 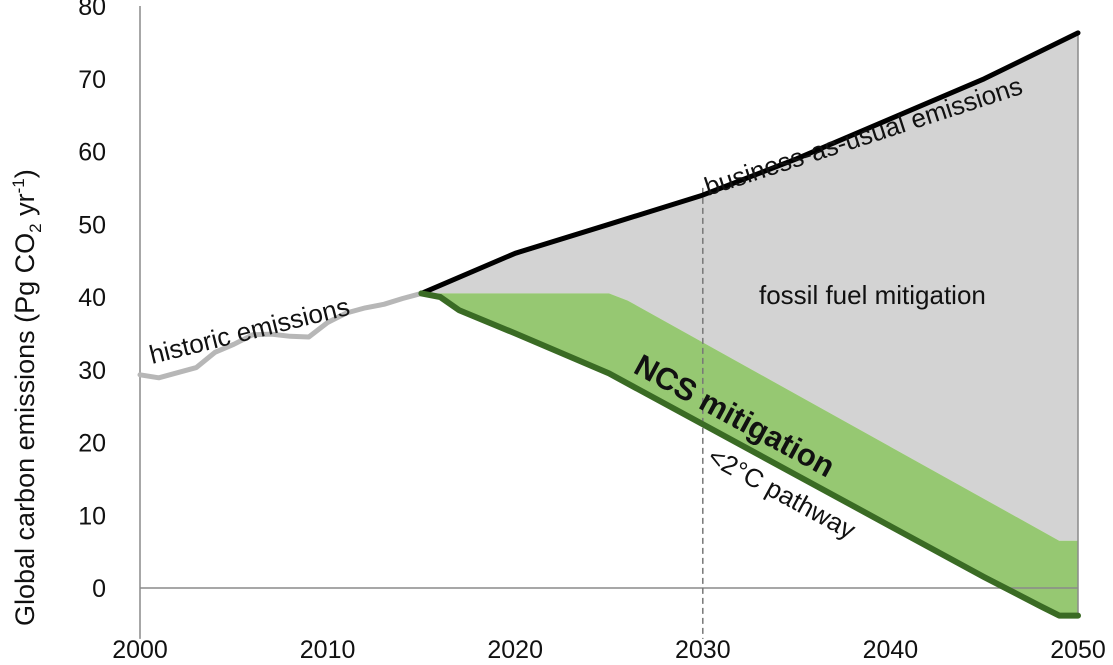 I want to click on y-tick-label: 30, so click(x=92, y=371).